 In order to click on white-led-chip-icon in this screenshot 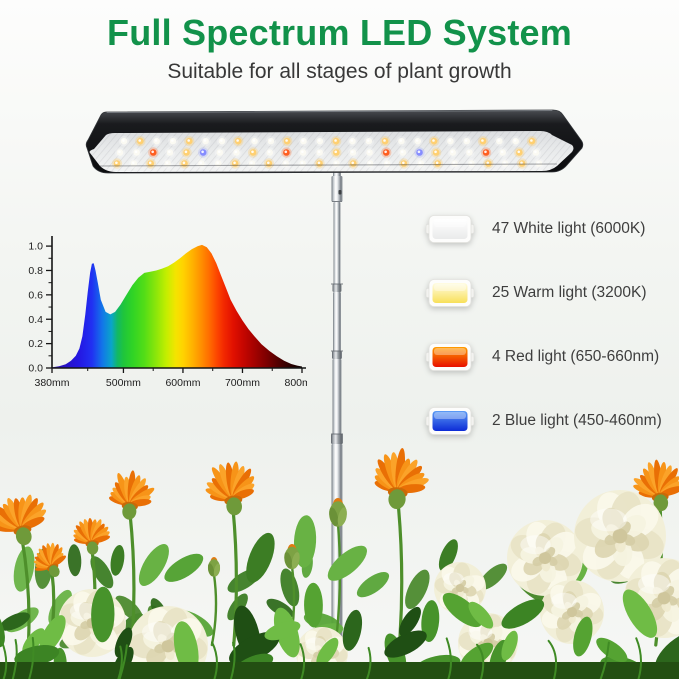, I will do `click(450, 229)`.